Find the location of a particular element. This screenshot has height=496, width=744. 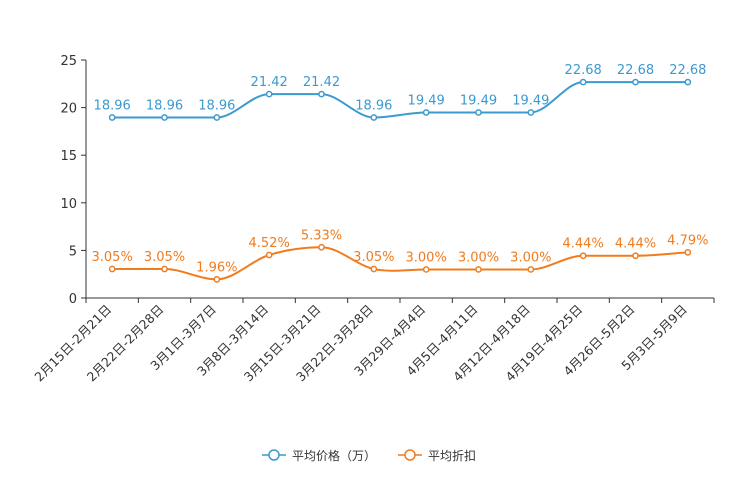

legend: 平均价格（万） 平均折扣 is located at coordinates (372, 455).